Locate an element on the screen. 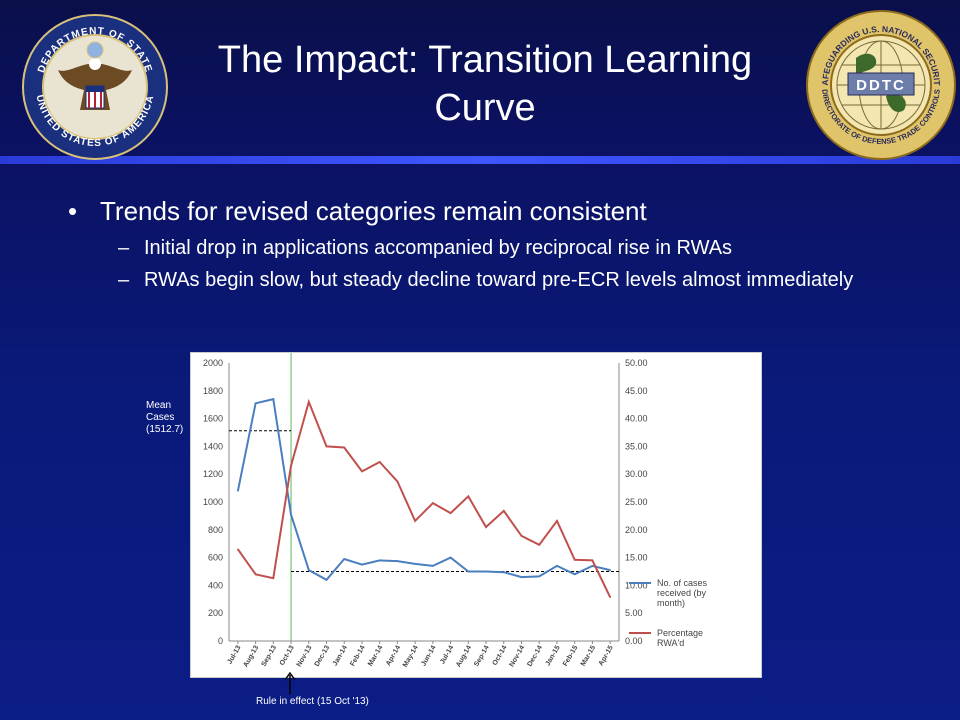 The width and height of the screenshot is (960, 720). y-right-tick-label: 40.00 is located at coordinates (636, 419).